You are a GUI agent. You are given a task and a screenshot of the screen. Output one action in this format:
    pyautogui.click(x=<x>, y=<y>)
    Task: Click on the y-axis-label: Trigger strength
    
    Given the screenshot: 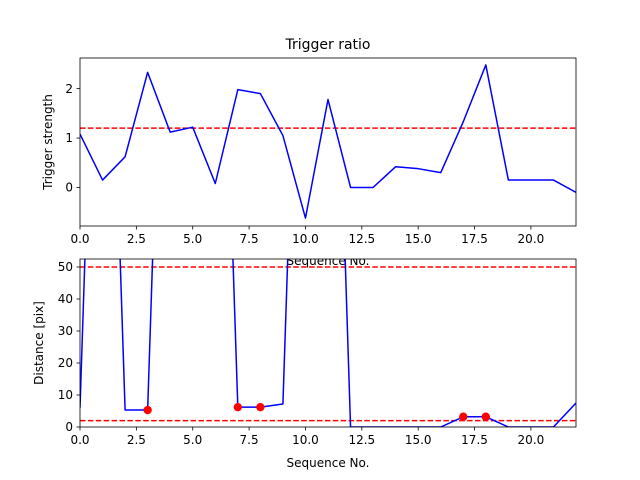 What is the action you would take?
    pyautogui.click(x=48, y=142)
    